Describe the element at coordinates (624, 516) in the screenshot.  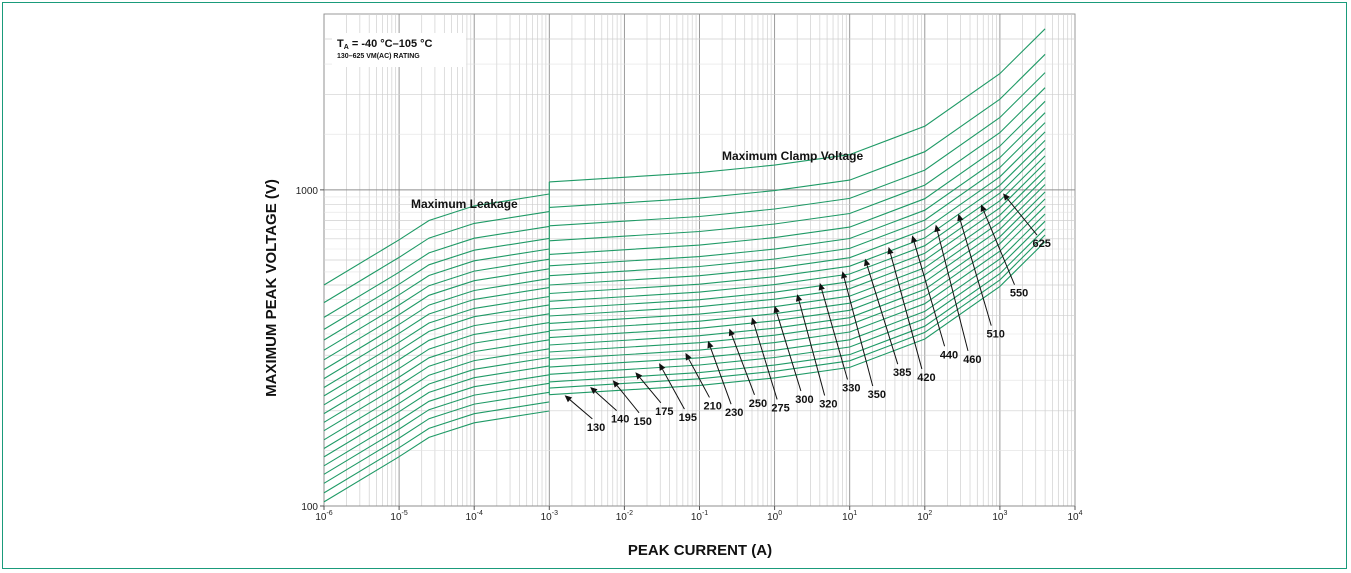
I see `x-tick-label: 10⁻²` at that location.